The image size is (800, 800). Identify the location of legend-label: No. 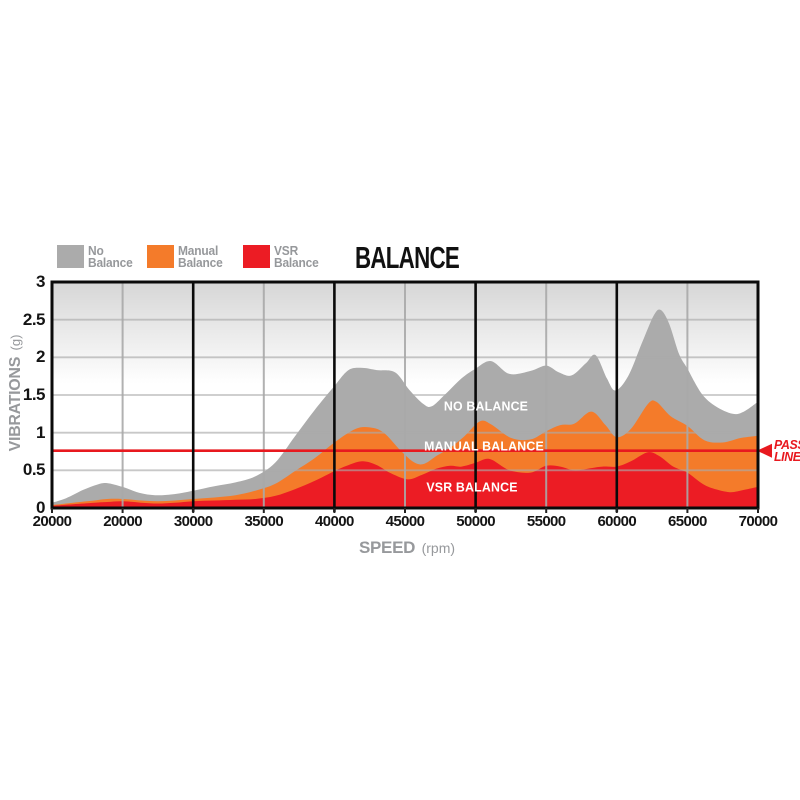
(96, 250).